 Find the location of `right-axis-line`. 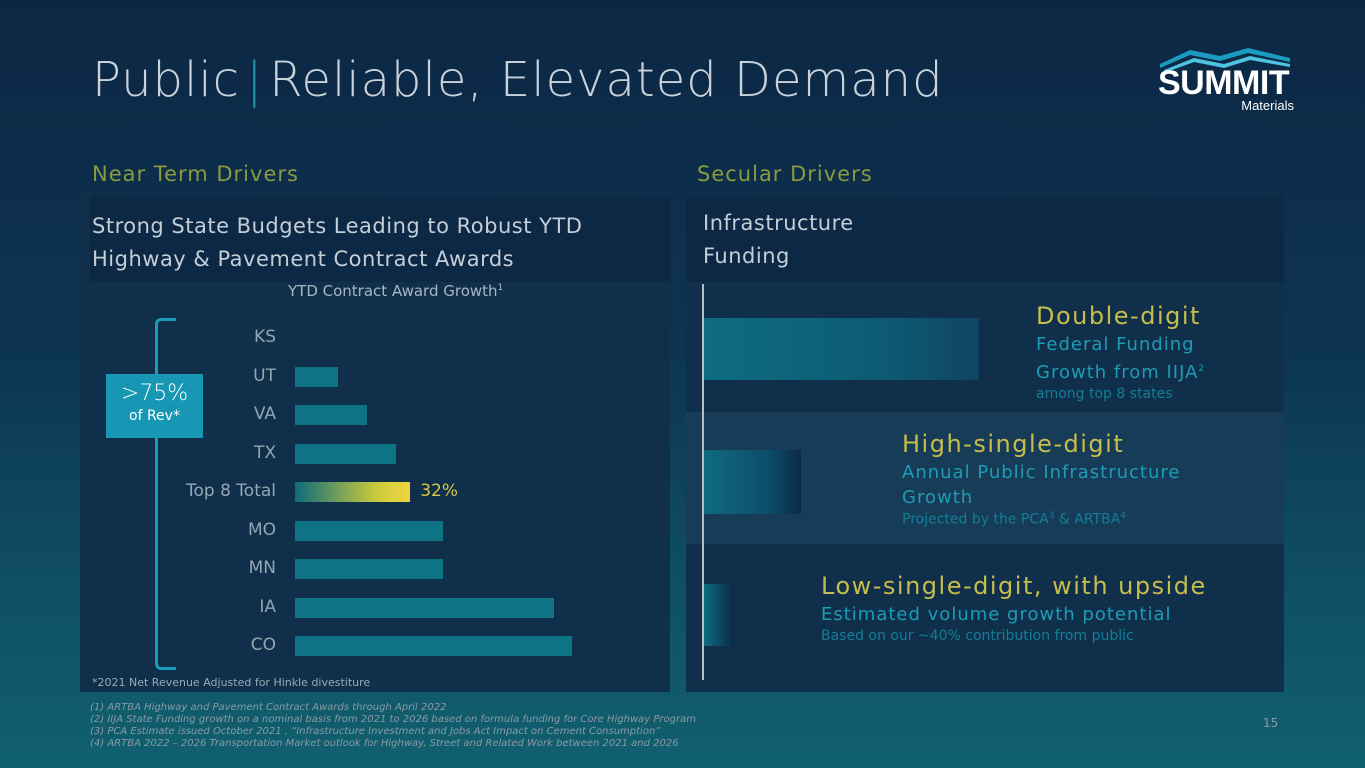

right-axis-line is located at coordinates (703, 482).